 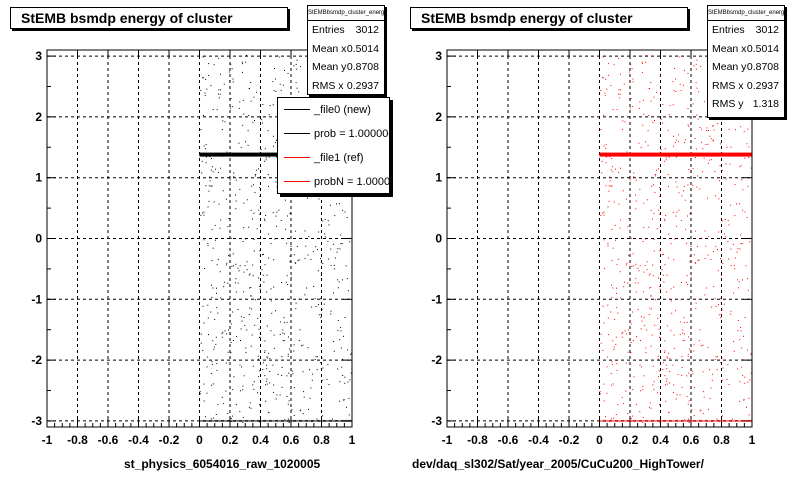 What do you see at coordinates (538, 440) in the screenshot?
I see `right-x-tick-label: -0.4` at bounding box center [538, 440].